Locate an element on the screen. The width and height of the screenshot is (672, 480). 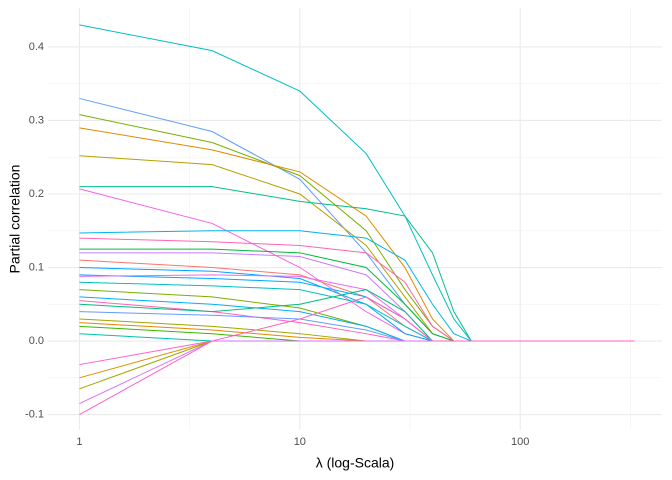
y-tick-label: -0.1 is located at coordinates (34, 414).